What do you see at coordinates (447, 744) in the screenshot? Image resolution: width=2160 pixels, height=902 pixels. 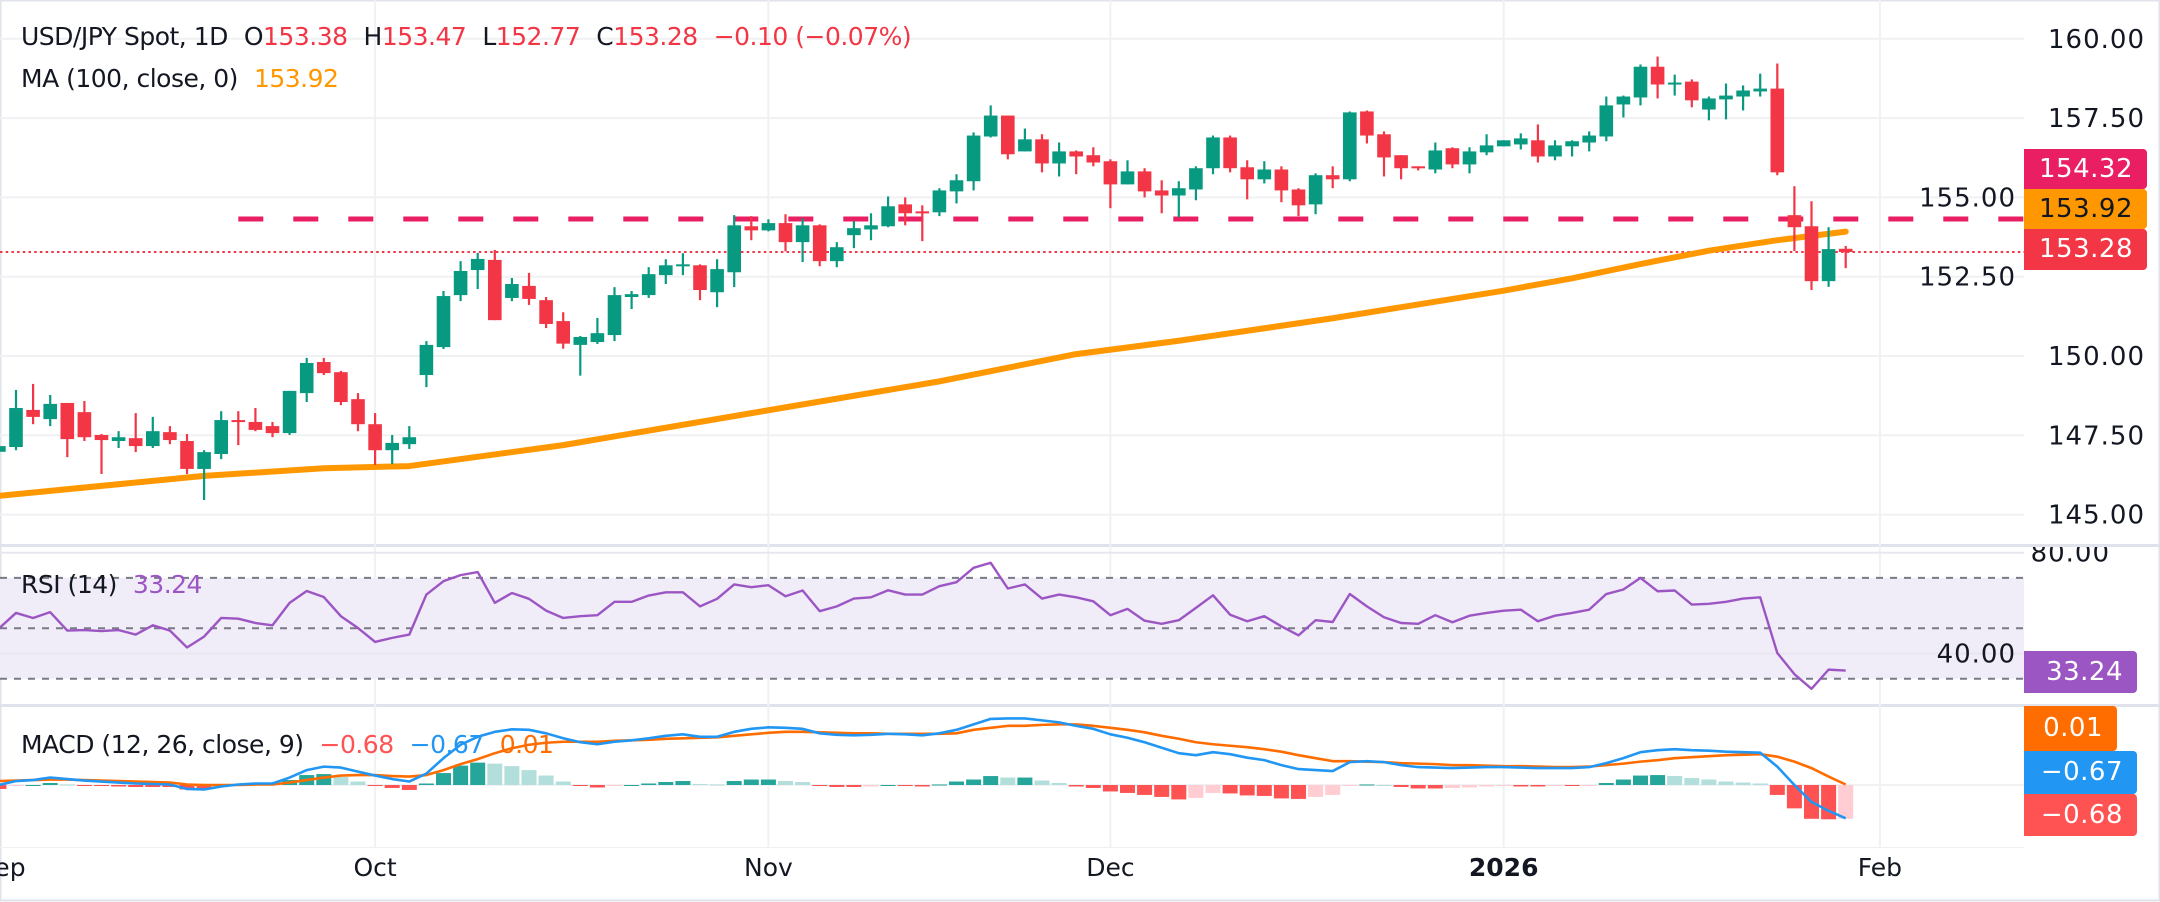 I see `macd-legend-macd: −0.67` at bounding box center [447, 744].